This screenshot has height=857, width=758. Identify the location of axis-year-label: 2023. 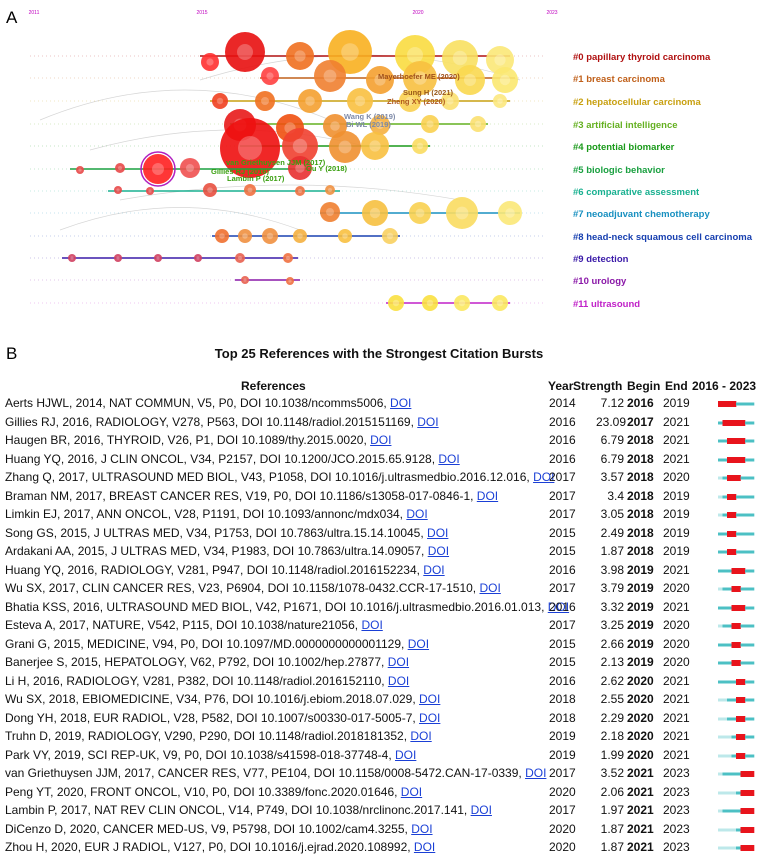
(551, 13).